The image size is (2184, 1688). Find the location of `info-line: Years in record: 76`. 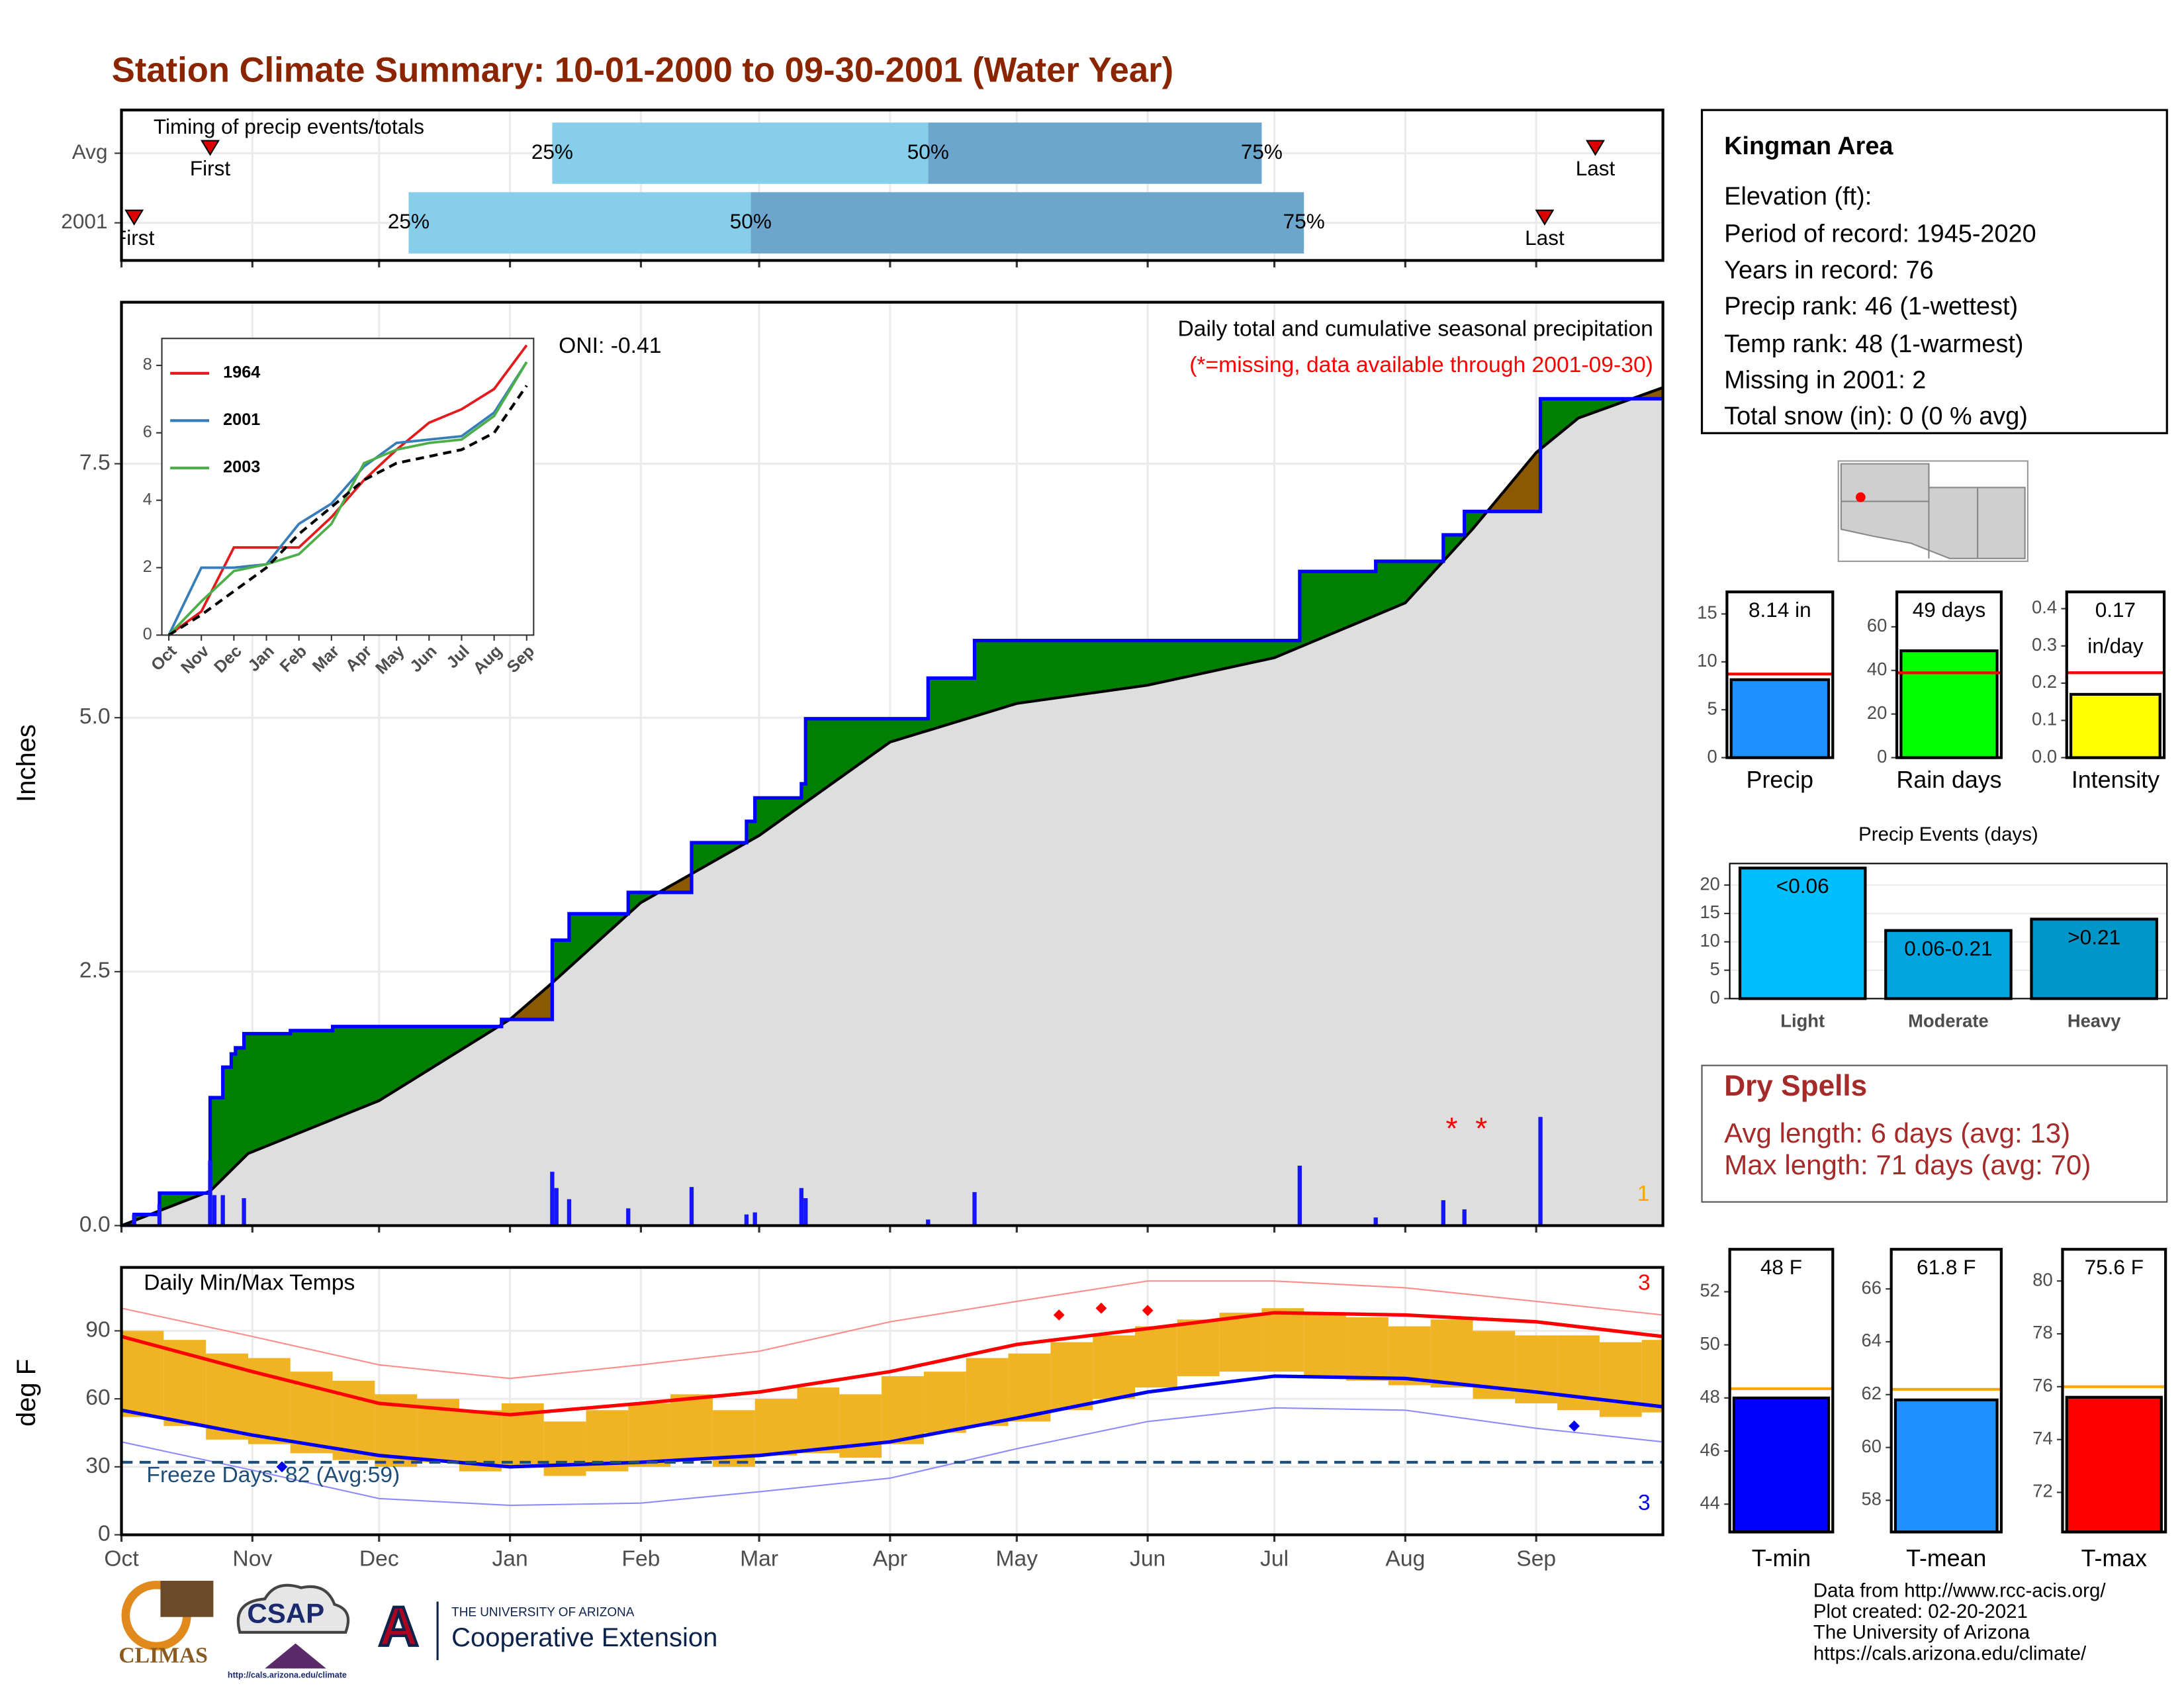

info-line: Years in record: 76 is located at coordinates (1829, 270).